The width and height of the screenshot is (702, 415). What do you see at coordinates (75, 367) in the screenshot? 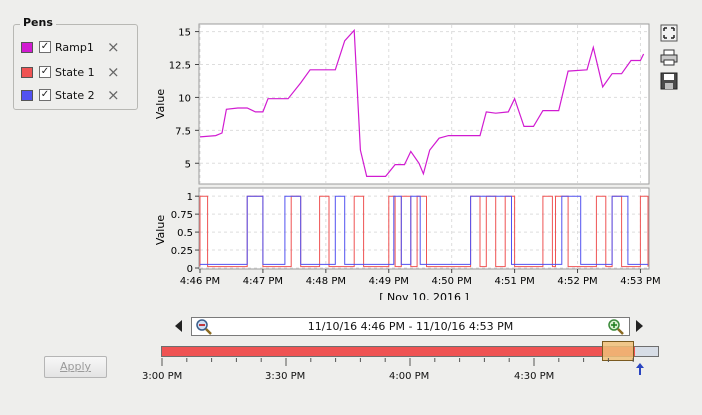
I see `apply-button: Apply` at bounding box center [75, 367].